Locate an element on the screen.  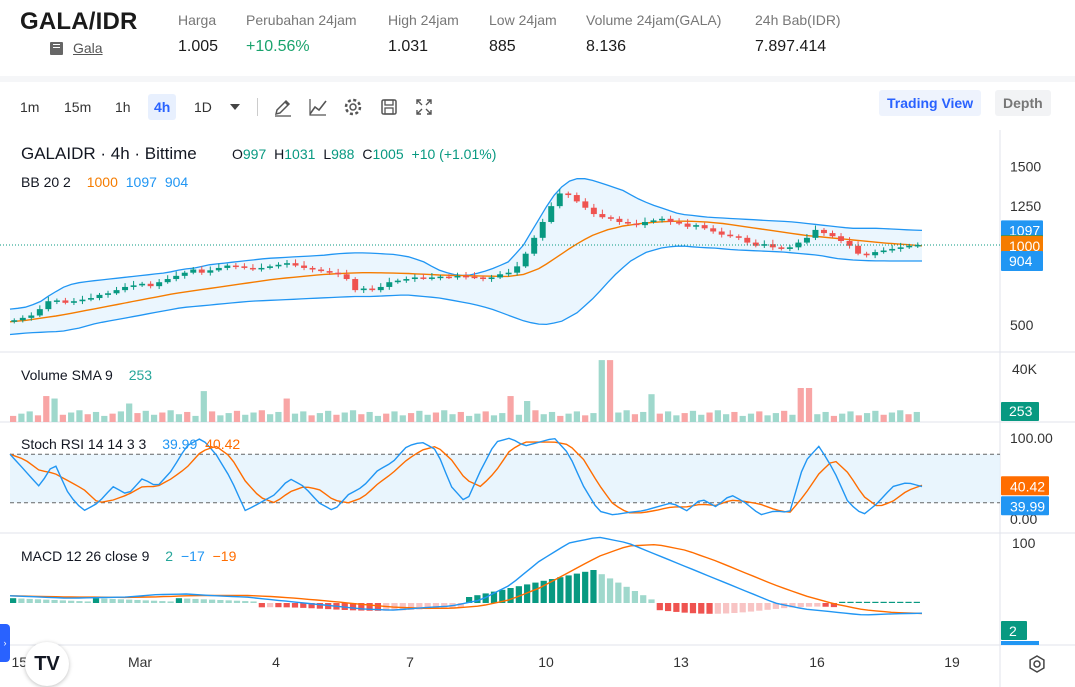
ohlc-c-label: C is located at coordinates (367, 154).